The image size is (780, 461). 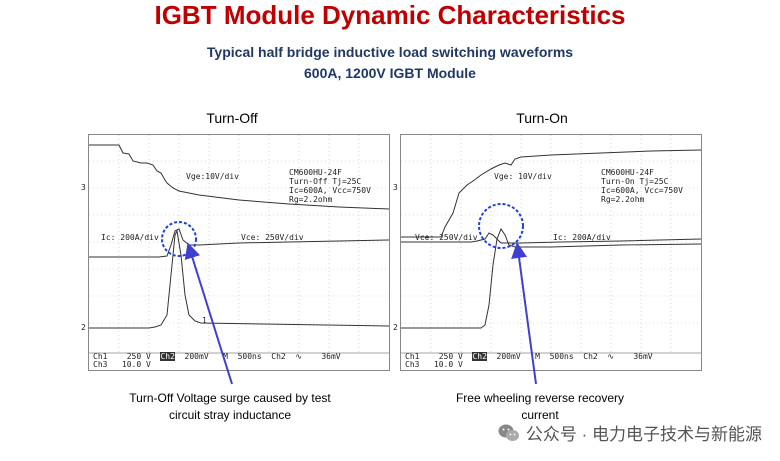 I want to click on turn-off-marker-3: 3, so click(x=83, y=187).